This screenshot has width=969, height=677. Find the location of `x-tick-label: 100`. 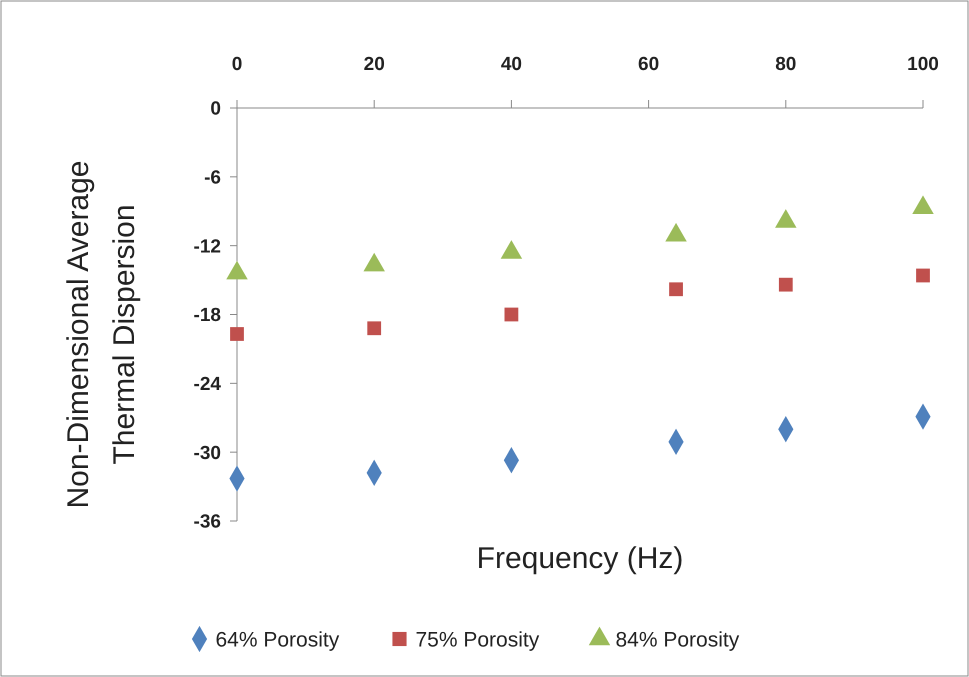

x-tick-label: 100 is located at coordinates (923, 64).